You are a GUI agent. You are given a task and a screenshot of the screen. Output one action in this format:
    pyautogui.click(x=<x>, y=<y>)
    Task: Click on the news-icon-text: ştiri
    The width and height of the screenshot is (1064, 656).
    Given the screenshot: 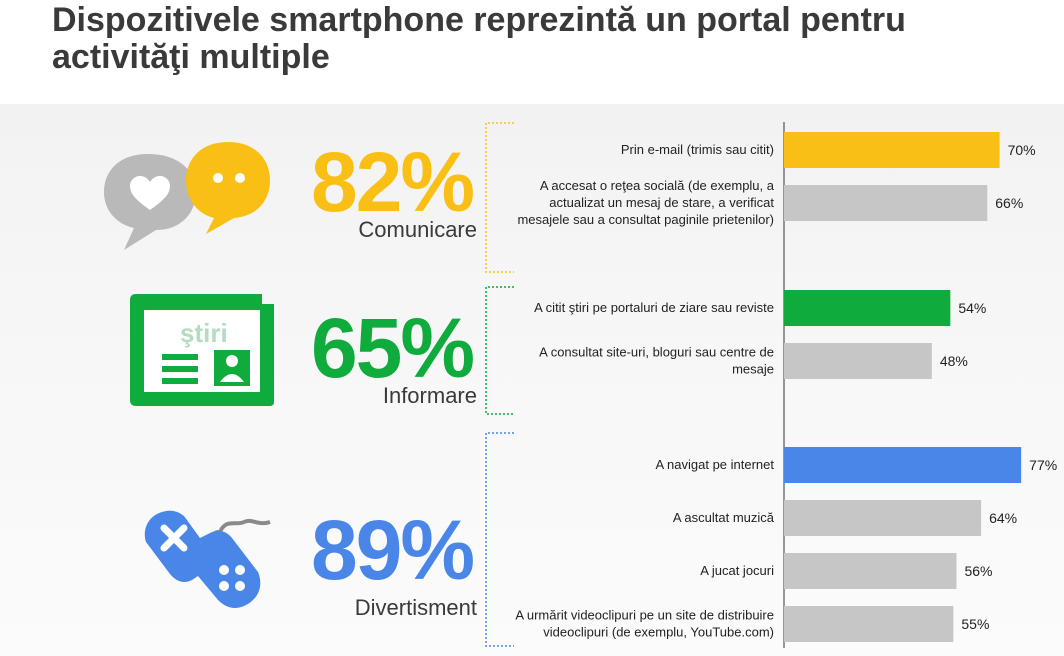 What is the action you would take?
    pyautogui.click(x=204, y=333)
    